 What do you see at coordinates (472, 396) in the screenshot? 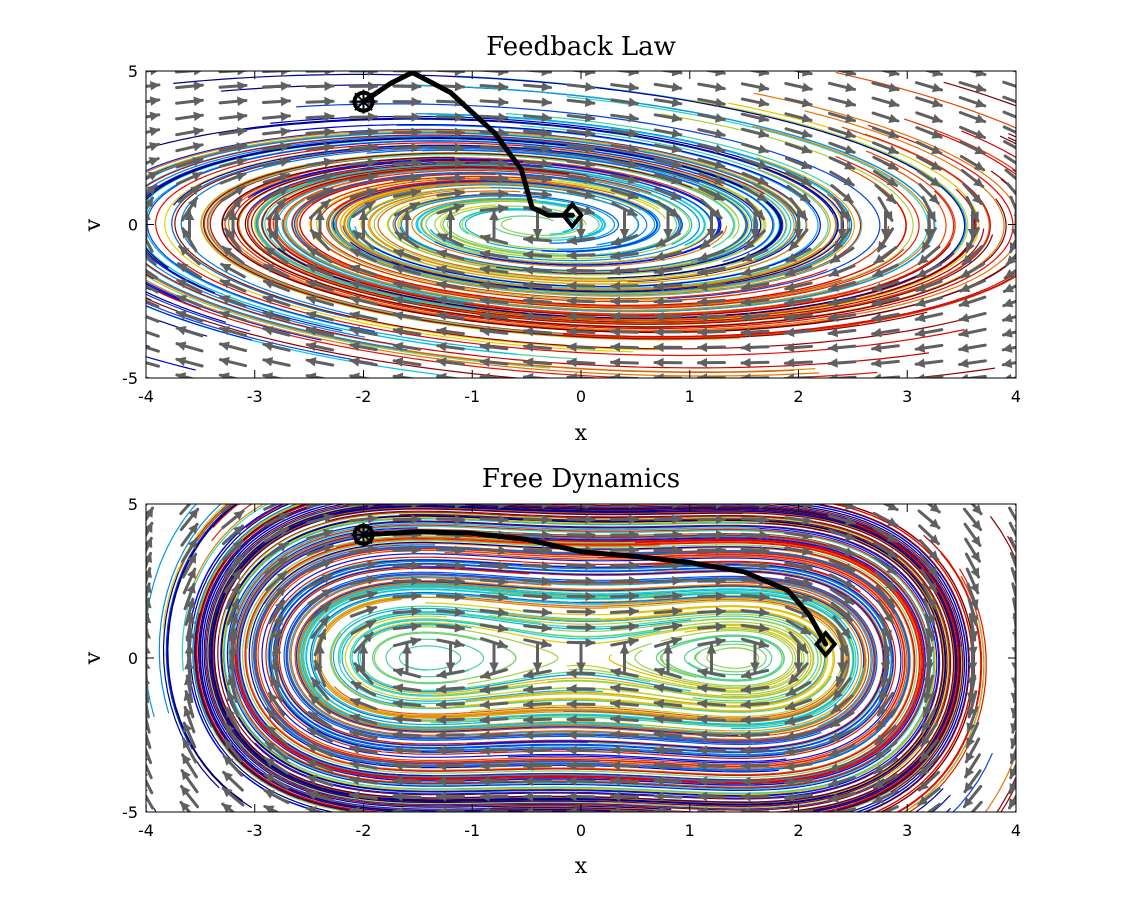
I see `x-tick-label: -1` at bounding box center [472, 396].